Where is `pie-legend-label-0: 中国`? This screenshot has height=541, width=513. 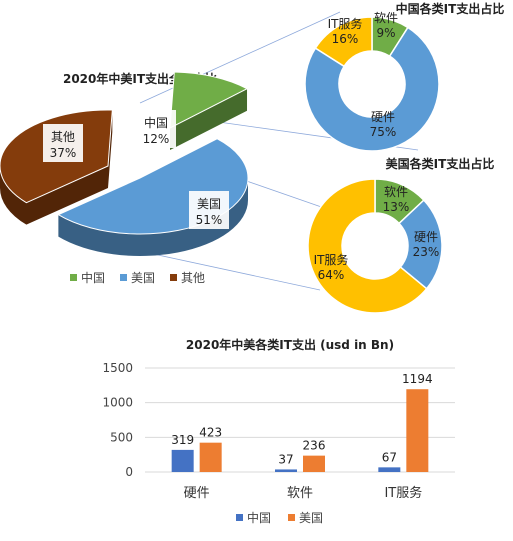 pie-legend-label-0: 中国 is located at coordinates (93, 277).